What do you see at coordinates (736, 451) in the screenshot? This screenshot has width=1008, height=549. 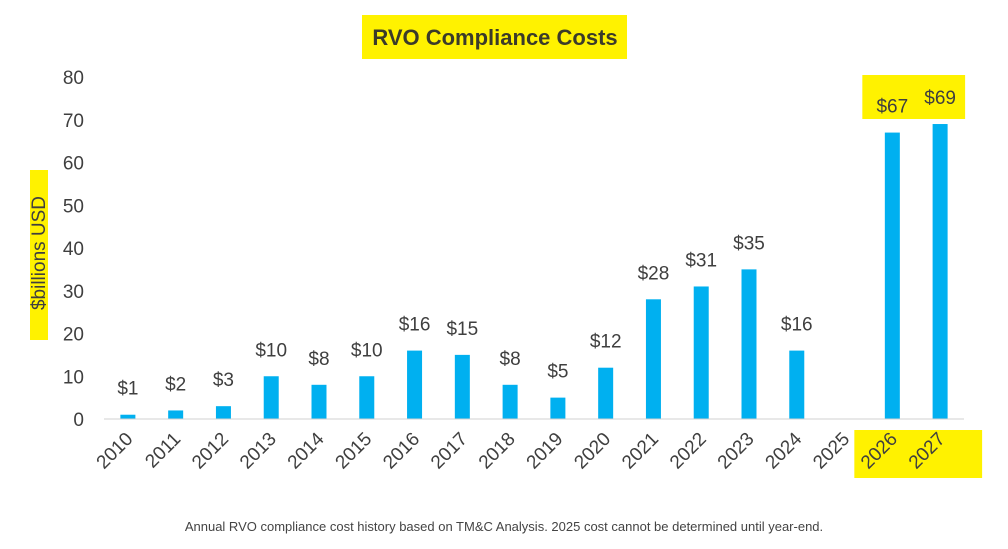 I see `x-tick-label-2023: 2023` at bounding box center [736, 451].